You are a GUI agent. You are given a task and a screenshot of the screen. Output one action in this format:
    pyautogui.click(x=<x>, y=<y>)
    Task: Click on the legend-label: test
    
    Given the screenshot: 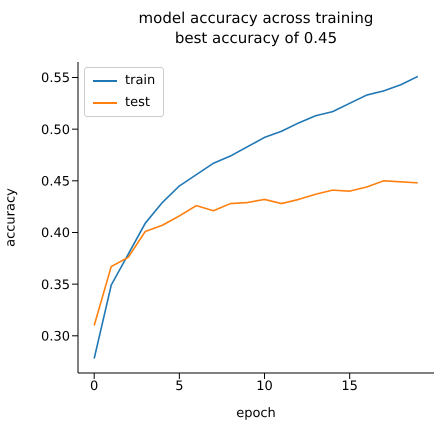 What is the action you would take?
    pyautogui.click(x=137, y=103)
    